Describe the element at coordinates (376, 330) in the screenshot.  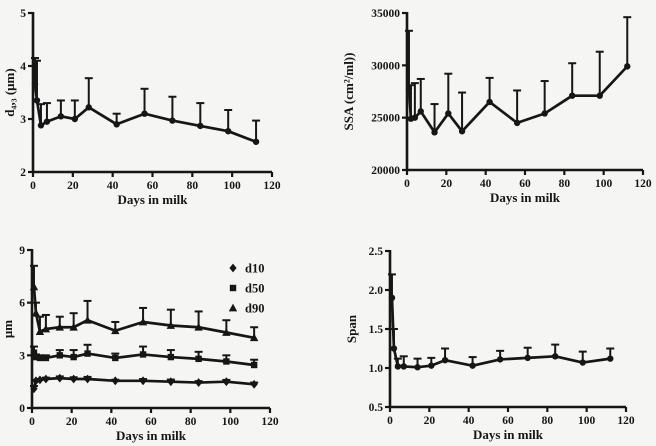
I see `y-tick-label: 1.5` at that location.